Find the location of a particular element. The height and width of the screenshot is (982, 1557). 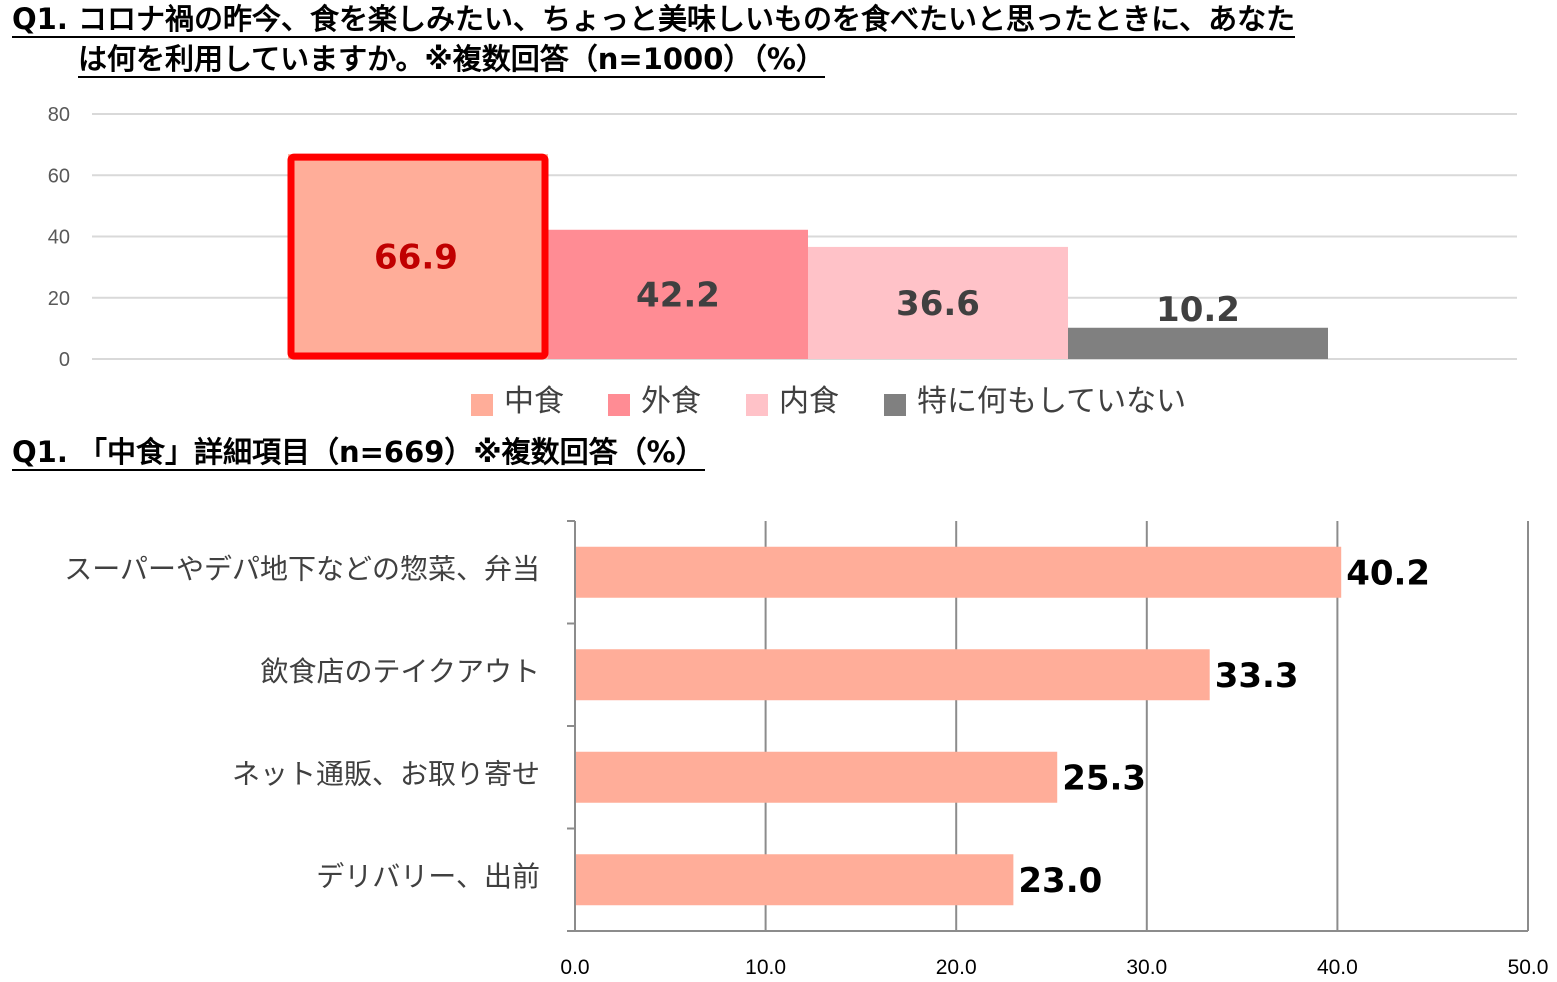

y-tick-label: 40 is located at coordinates (59, 238).